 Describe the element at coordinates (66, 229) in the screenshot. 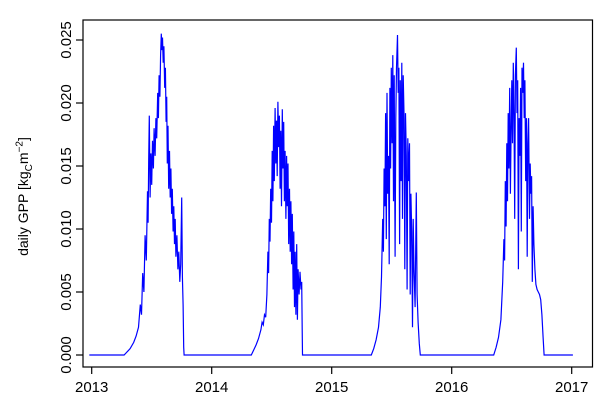

I see `y-tick-label: 0.010` at that location.